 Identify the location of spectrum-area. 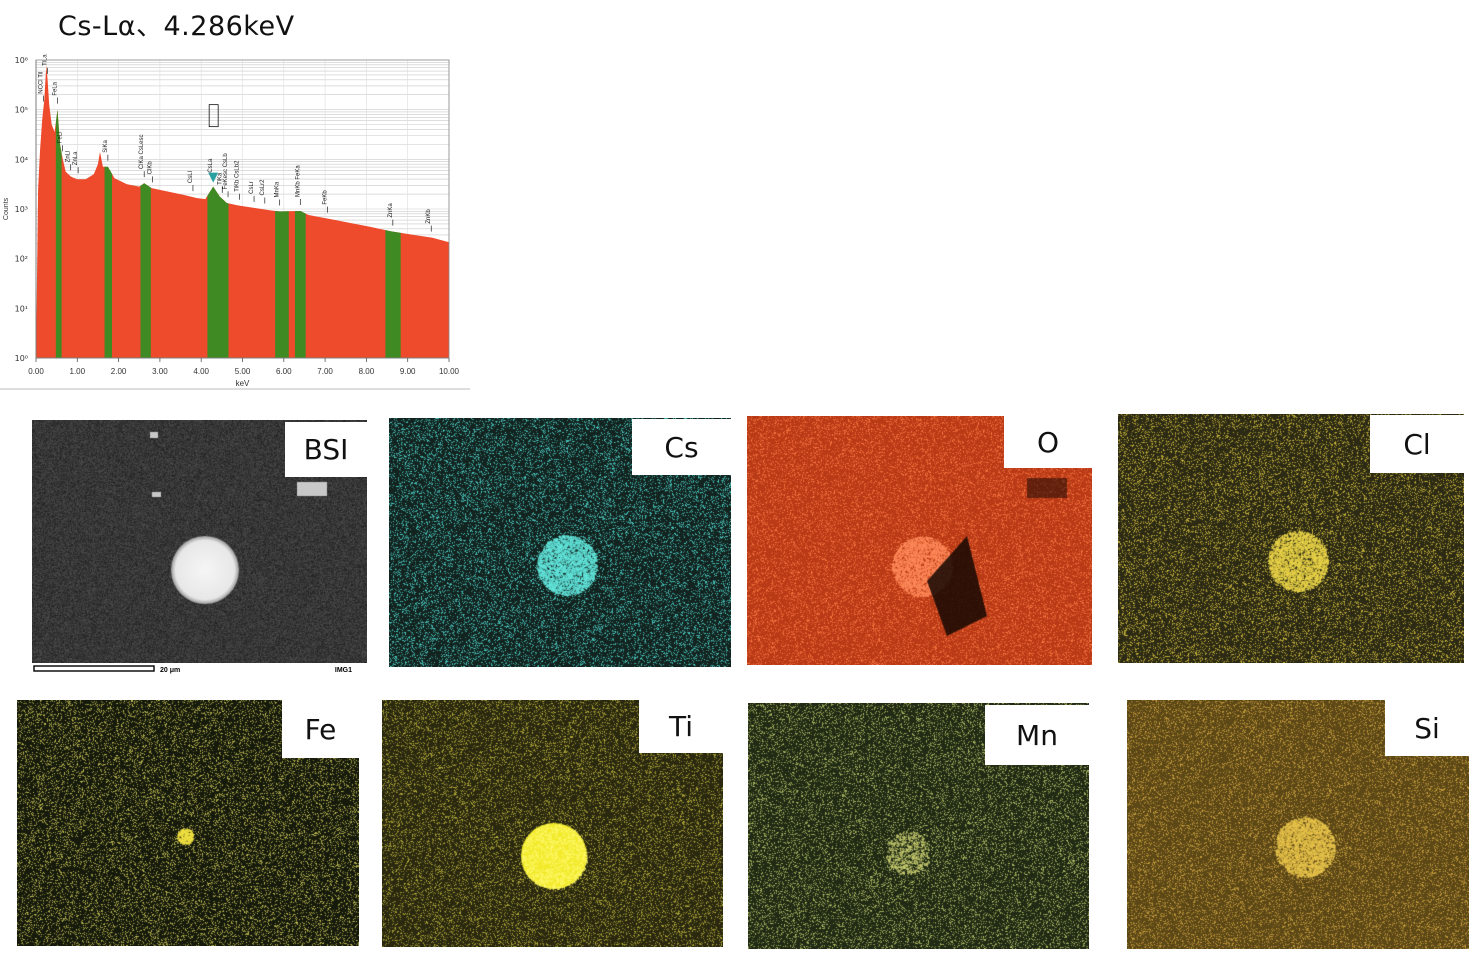
(242, 211).